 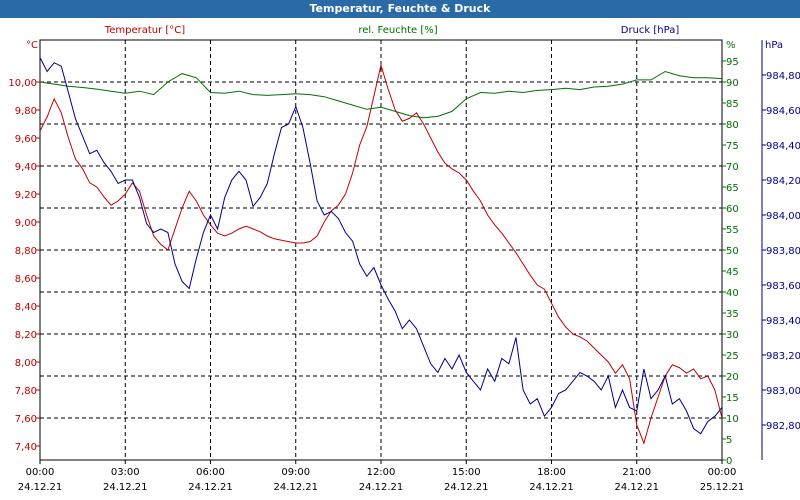 What do you see at coordinates (26, 391) in the screenshot?
I see `temperature-tick-label: 7,80` at bounding box center [26, 391].